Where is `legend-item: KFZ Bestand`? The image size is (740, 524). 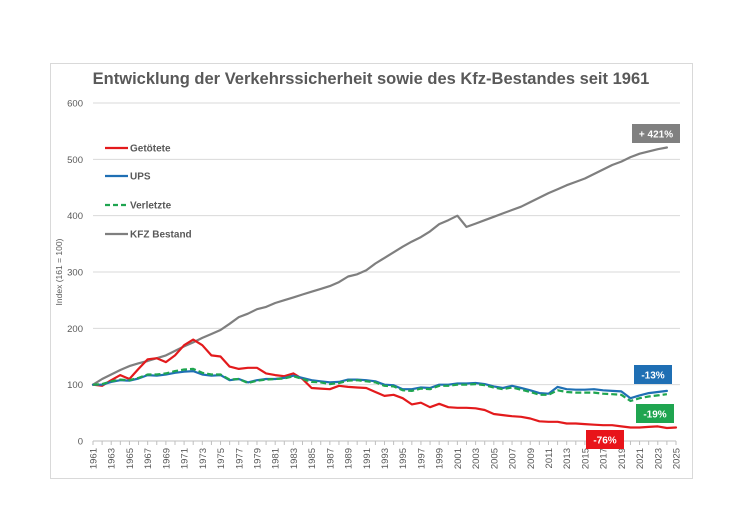
legend-item: KFZ Bestand is located at coordinates (148, 235).